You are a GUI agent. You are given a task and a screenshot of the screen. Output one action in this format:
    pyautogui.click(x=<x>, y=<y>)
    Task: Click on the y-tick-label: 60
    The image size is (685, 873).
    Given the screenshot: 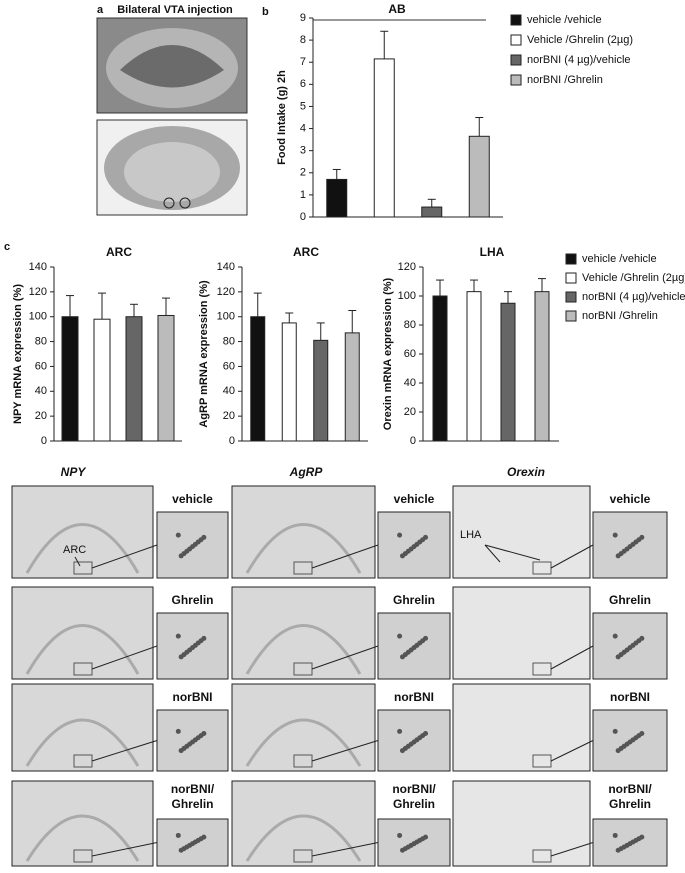 What is the action you would take?
    pyautogui.click(x=410, y=354)
    